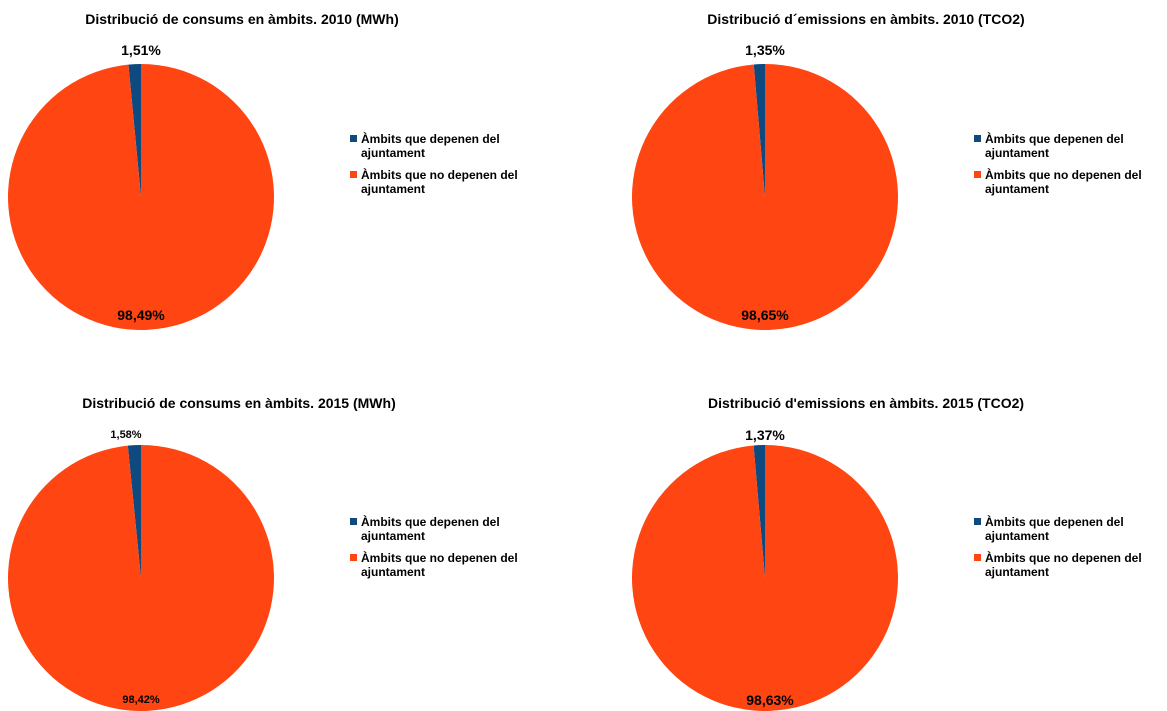 This screenshot has width=1167, height=711. I want to click on data-label-a: 1,37%, so click(765, 435).